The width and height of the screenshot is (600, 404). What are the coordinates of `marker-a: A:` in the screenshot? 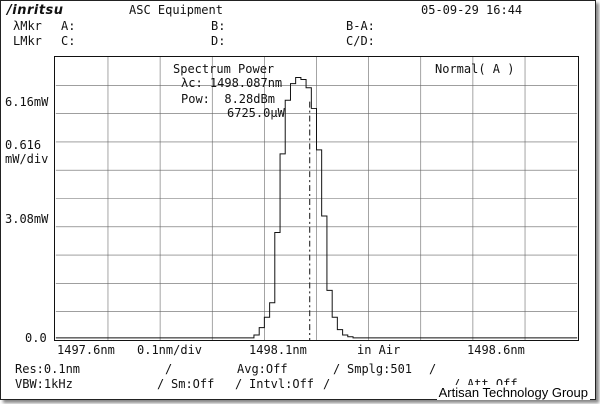 It's located at (68, 26).